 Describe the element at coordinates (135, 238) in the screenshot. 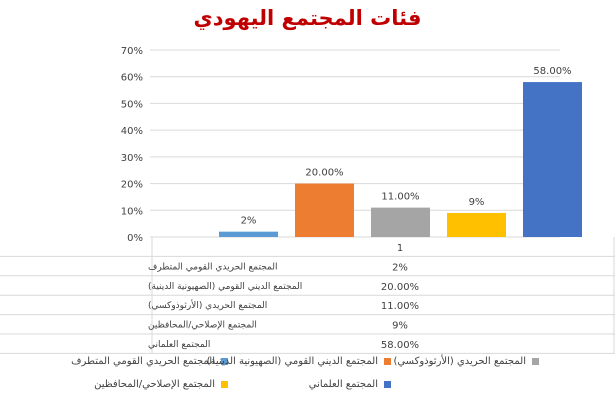

I see `y-tick-label: 0%` at that location.